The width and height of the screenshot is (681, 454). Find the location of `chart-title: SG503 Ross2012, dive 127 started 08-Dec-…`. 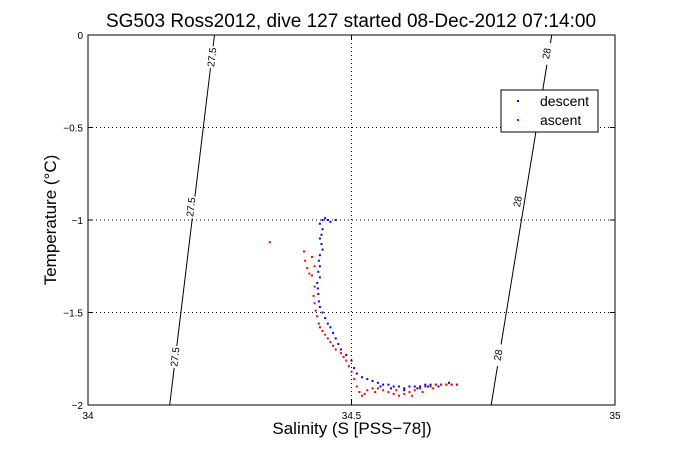

chart-title: SG503 Ross2012, dive 127 started 08-Dec-… is located at coordinates (351, 21).